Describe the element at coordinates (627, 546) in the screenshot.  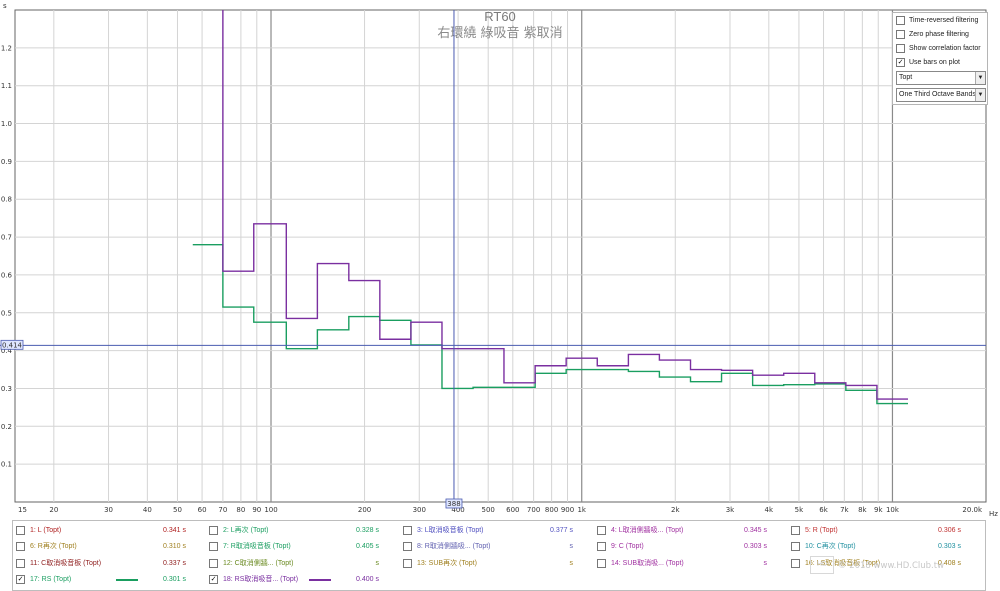
I see `legend-label: 9: C (Topt)` at that location.